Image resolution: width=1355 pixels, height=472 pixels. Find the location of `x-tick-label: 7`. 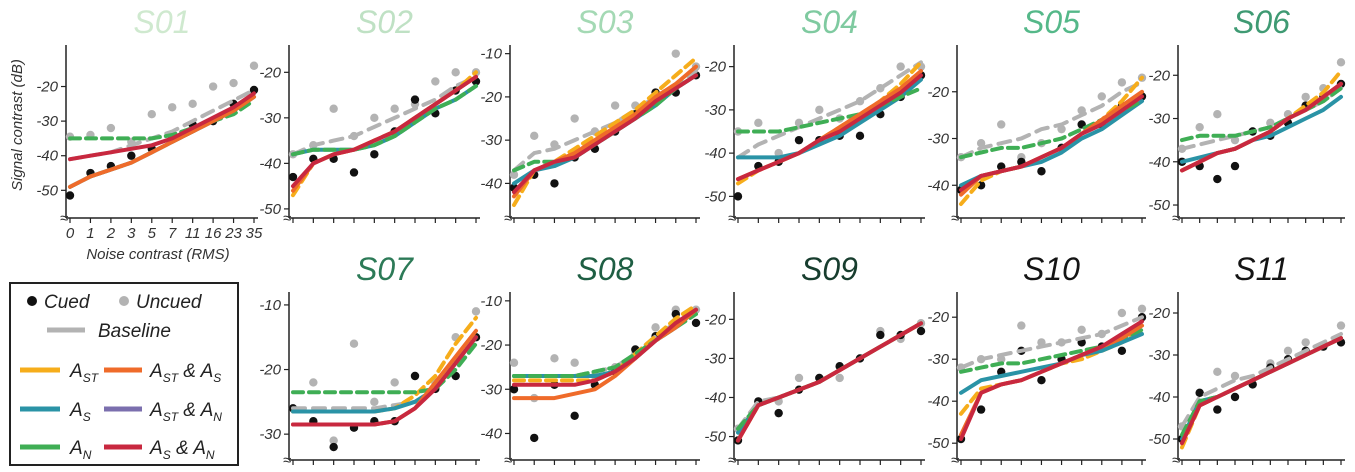

x-tick-label: 7 is located at coordinates (172, 233).